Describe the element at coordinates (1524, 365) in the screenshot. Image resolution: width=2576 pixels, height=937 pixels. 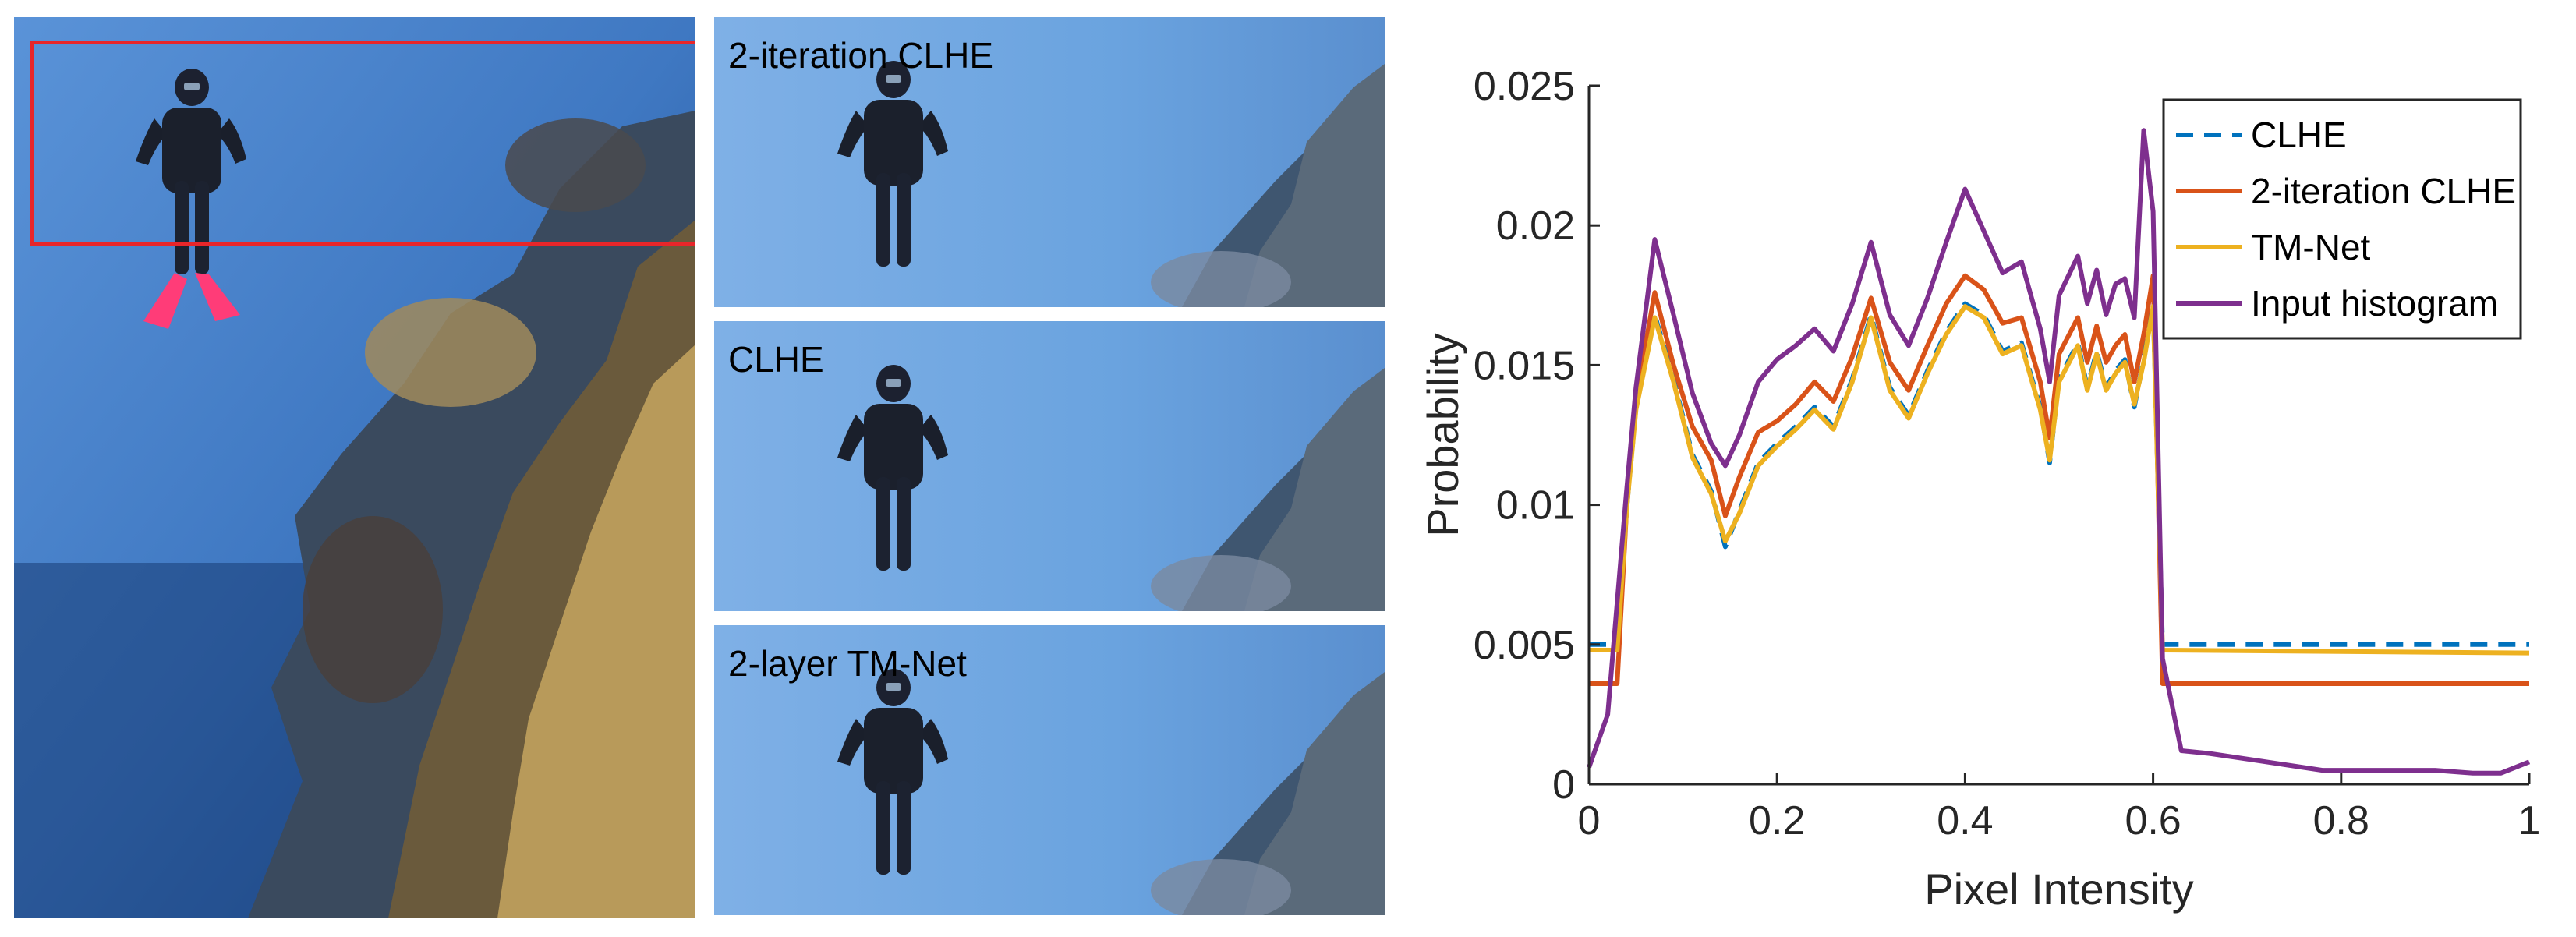
I see `y-tick-label: 0.015` at that location.